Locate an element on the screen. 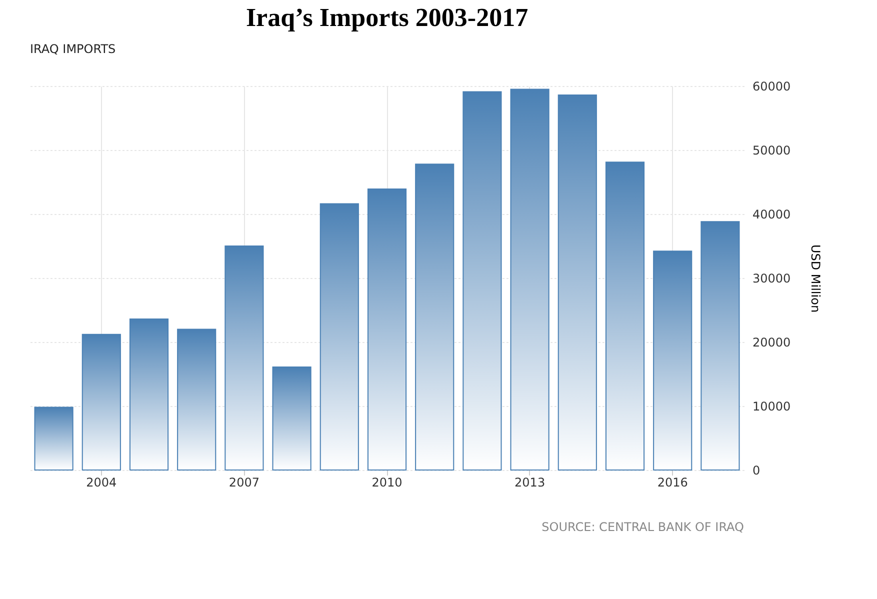  x-tick-label: 2004 is located at coordinates (101, 483).